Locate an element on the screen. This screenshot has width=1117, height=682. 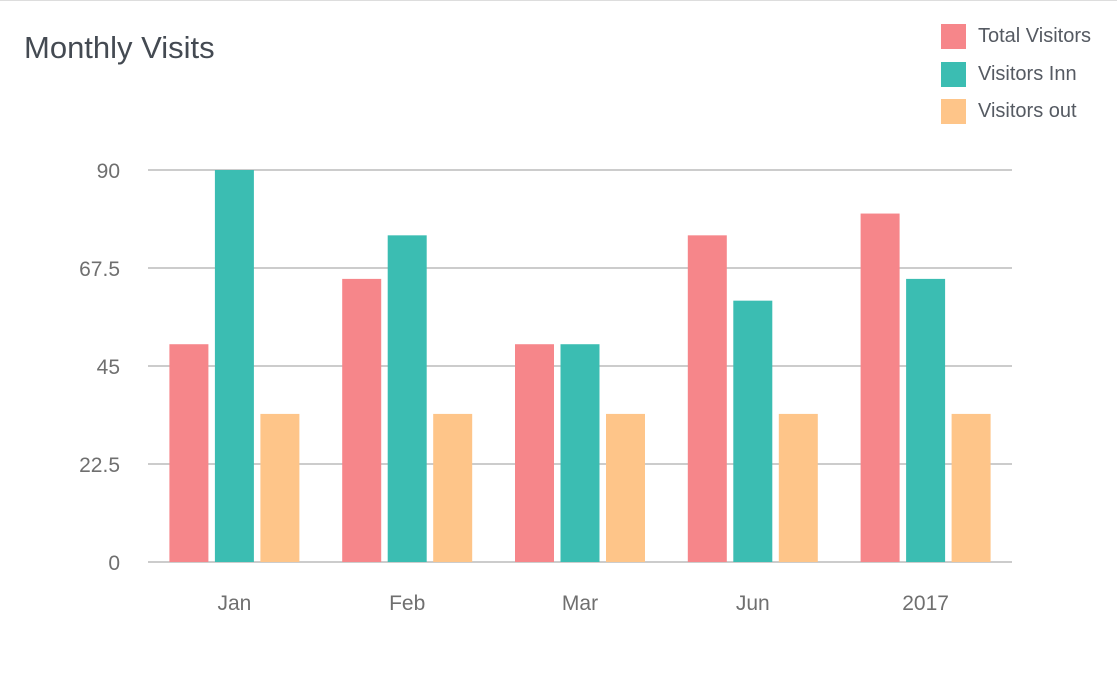
chart-legend: Total Visitors Visitors Inn Visitors out is located at coordinates (1016, 80).